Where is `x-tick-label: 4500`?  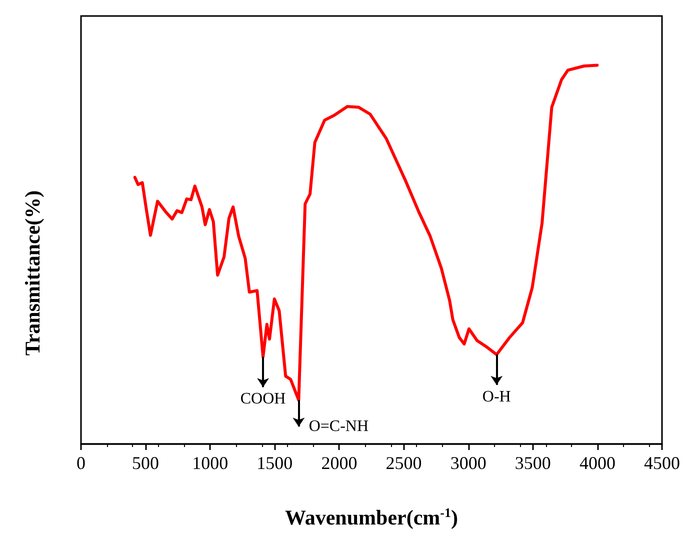 x-tick-label: 4500 is located at coordinates (662, 463).